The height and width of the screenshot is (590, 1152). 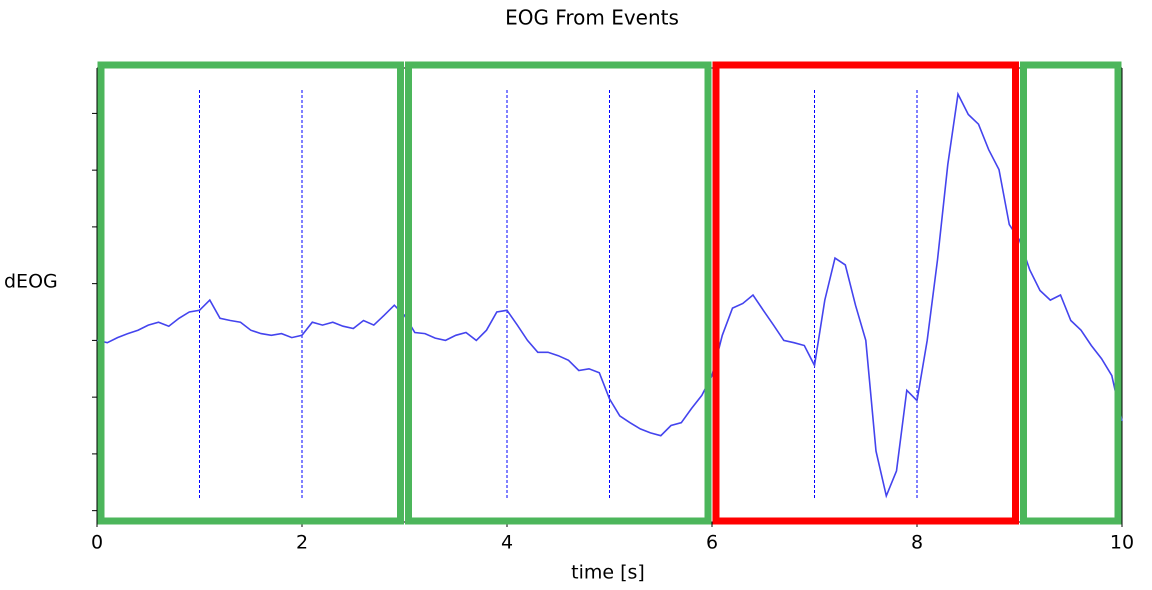 I want to click on x-tick-label: 2, so click(x=302, y=543).